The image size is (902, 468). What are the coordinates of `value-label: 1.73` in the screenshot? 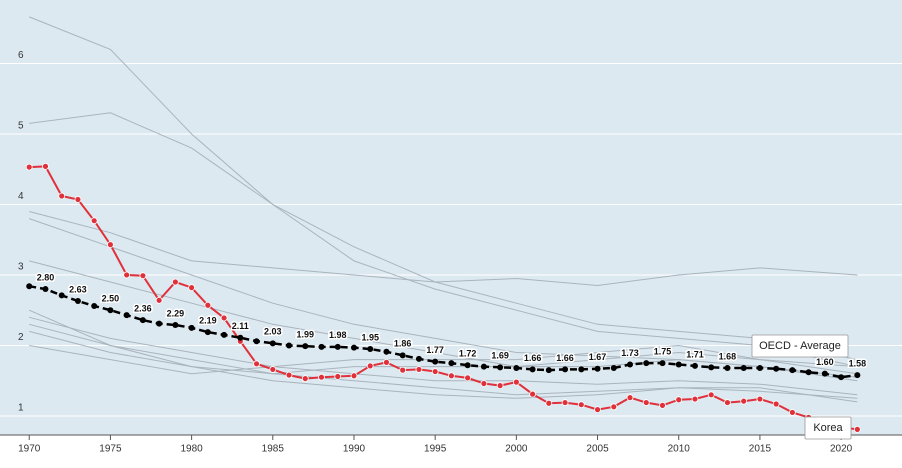 It's located at (630, 353).